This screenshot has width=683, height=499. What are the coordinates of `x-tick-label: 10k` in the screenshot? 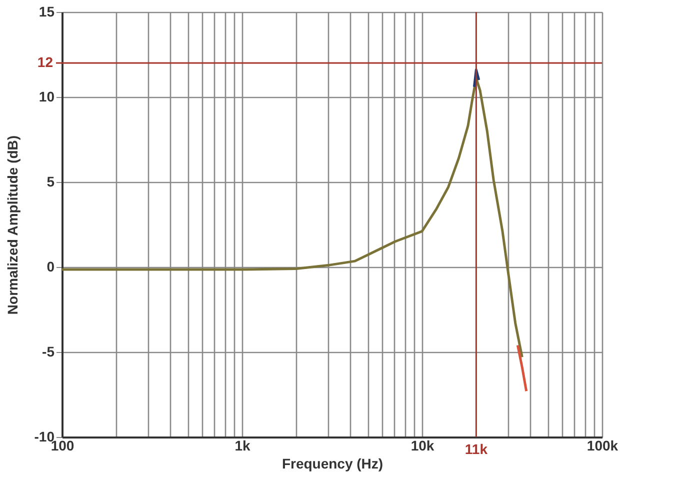 It's located at (422, 446).